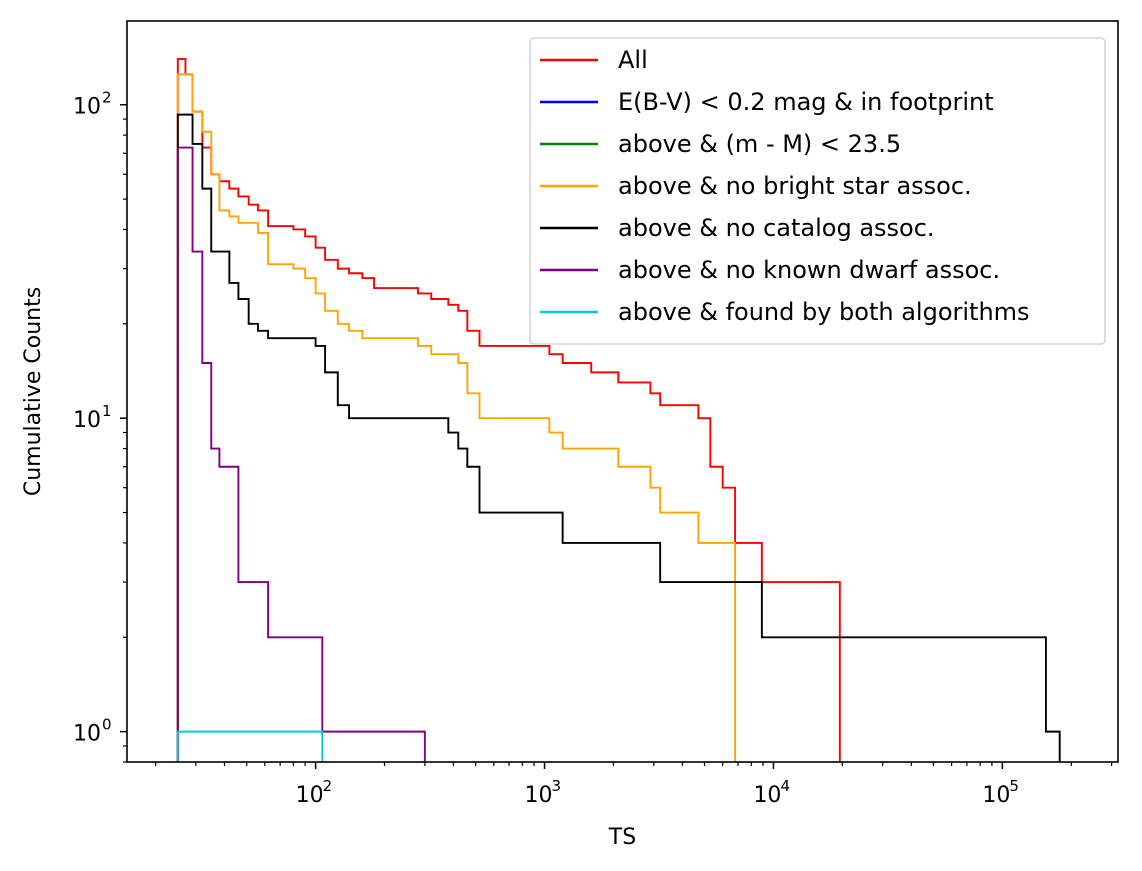  I want to click on legend-item: above & (m - M) < 23.5, so click(720, 144).